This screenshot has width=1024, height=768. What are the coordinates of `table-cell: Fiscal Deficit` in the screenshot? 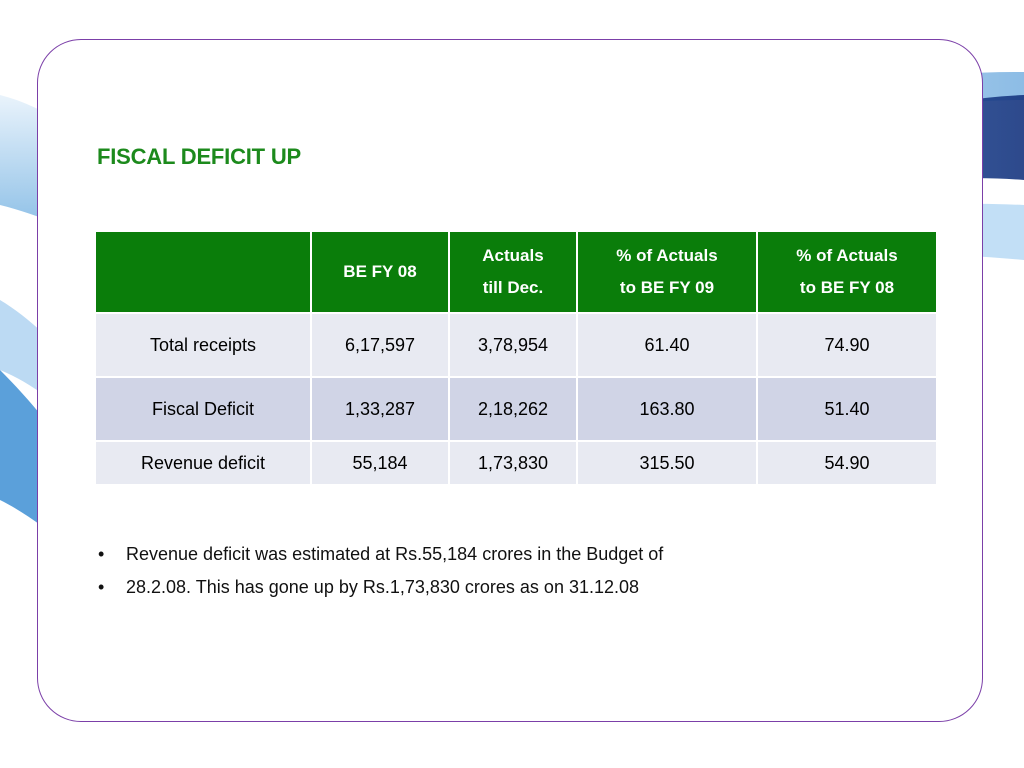 It's located at (203, 409).